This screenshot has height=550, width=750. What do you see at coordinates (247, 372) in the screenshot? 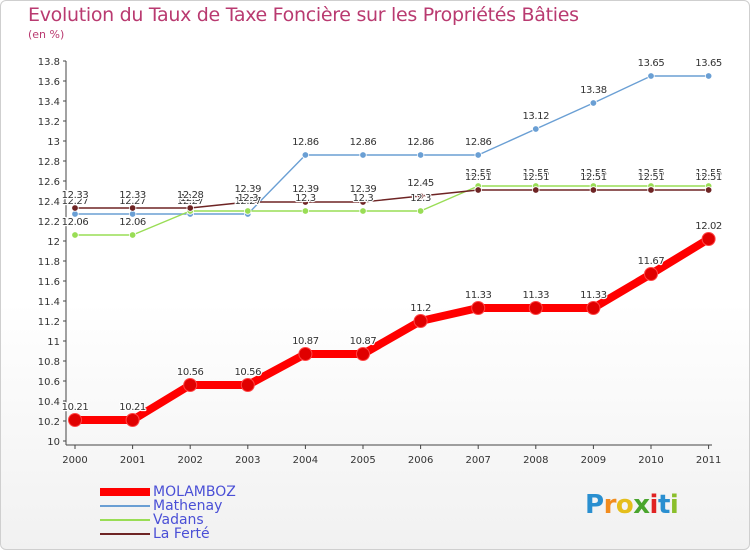
I see `data-label-halo: 10.56` at bounding box center [247, 372].